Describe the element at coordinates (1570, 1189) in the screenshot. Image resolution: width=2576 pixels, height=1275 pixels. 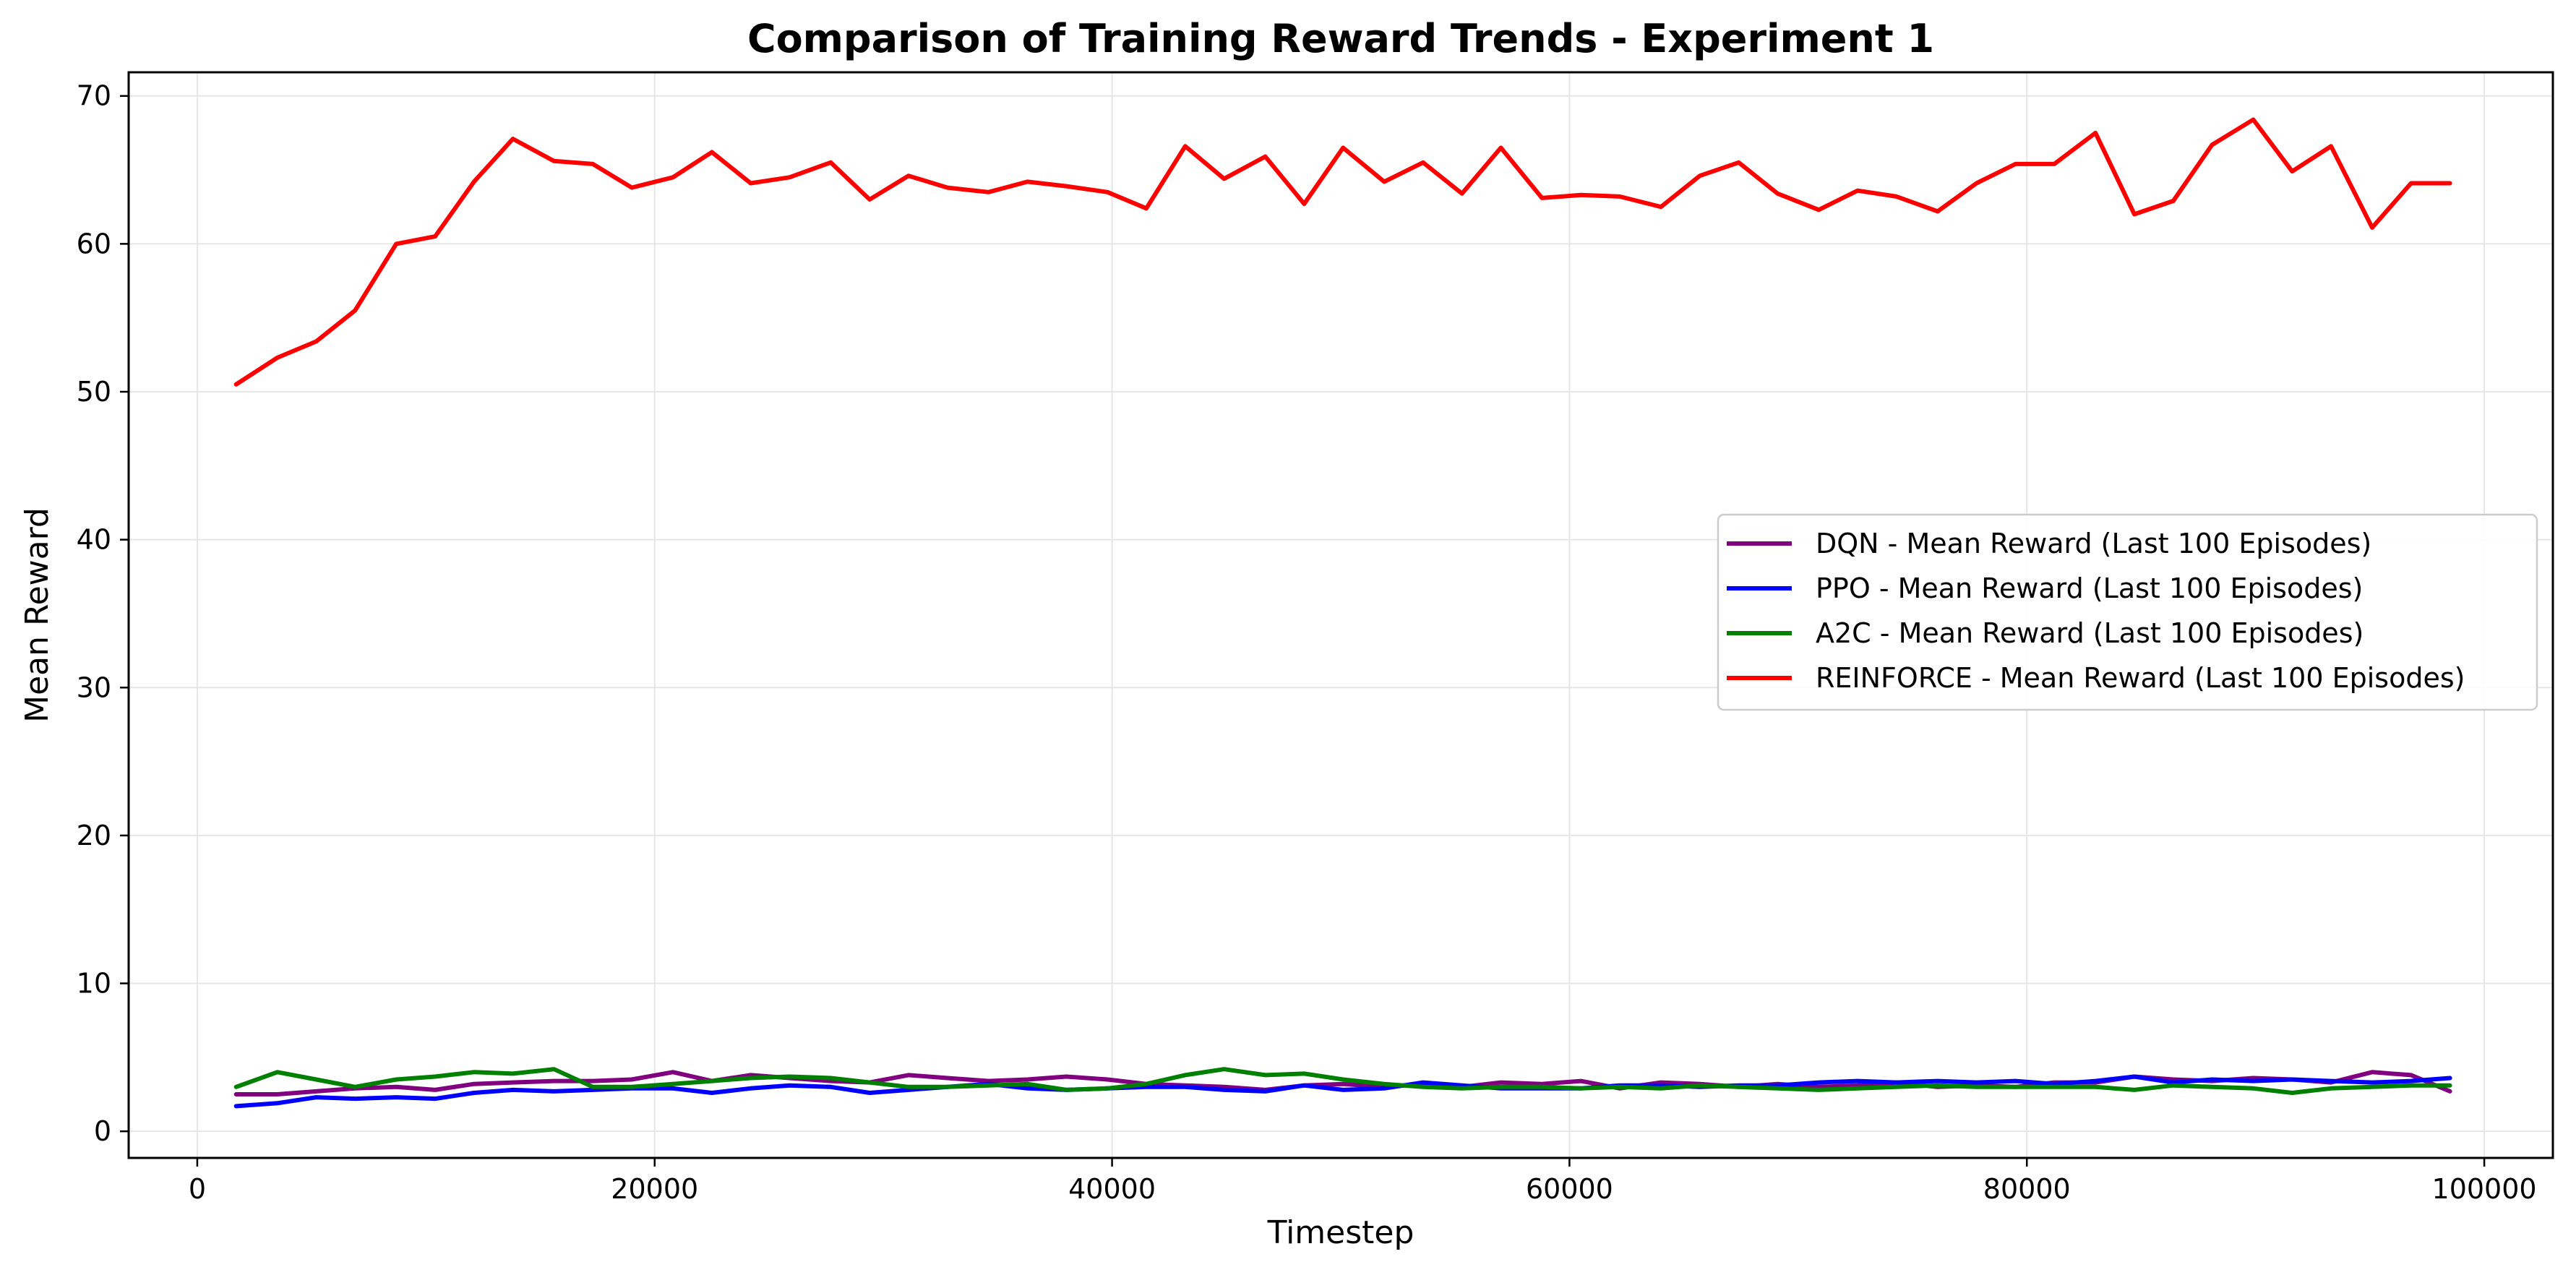
I see `x-tick-label: 60000` at that location.